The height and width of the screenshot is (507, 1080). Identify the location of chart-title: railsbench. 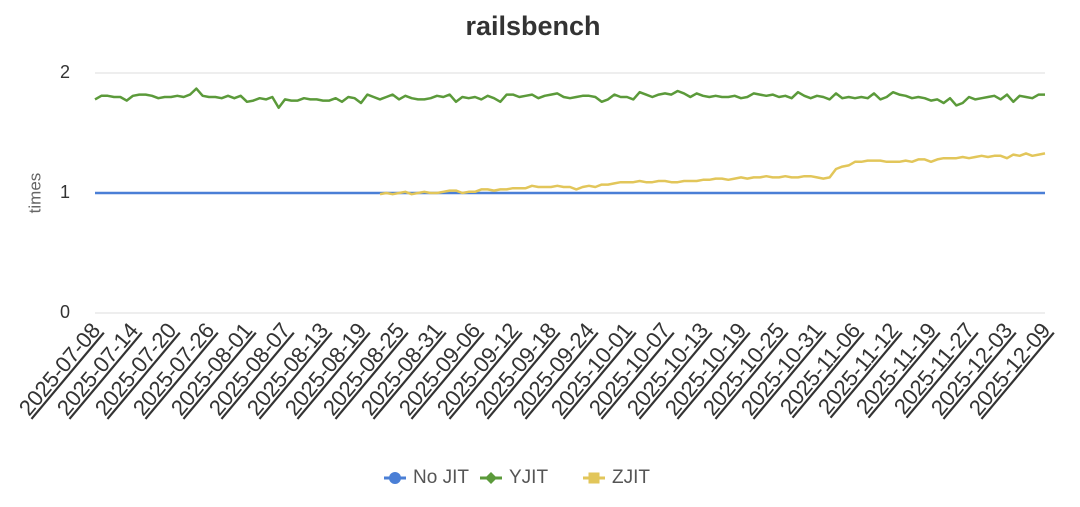
(532, 26).